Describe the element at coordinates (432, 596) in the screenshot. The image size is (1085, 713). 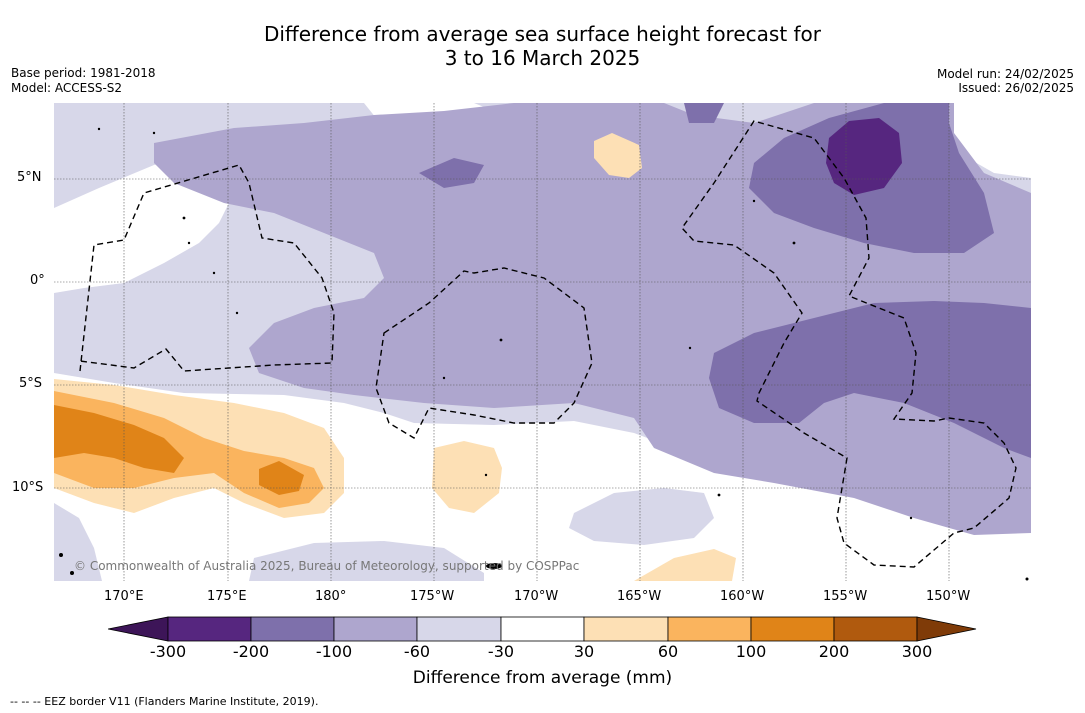
I see `lon-label-175w: 175°W` at that location.